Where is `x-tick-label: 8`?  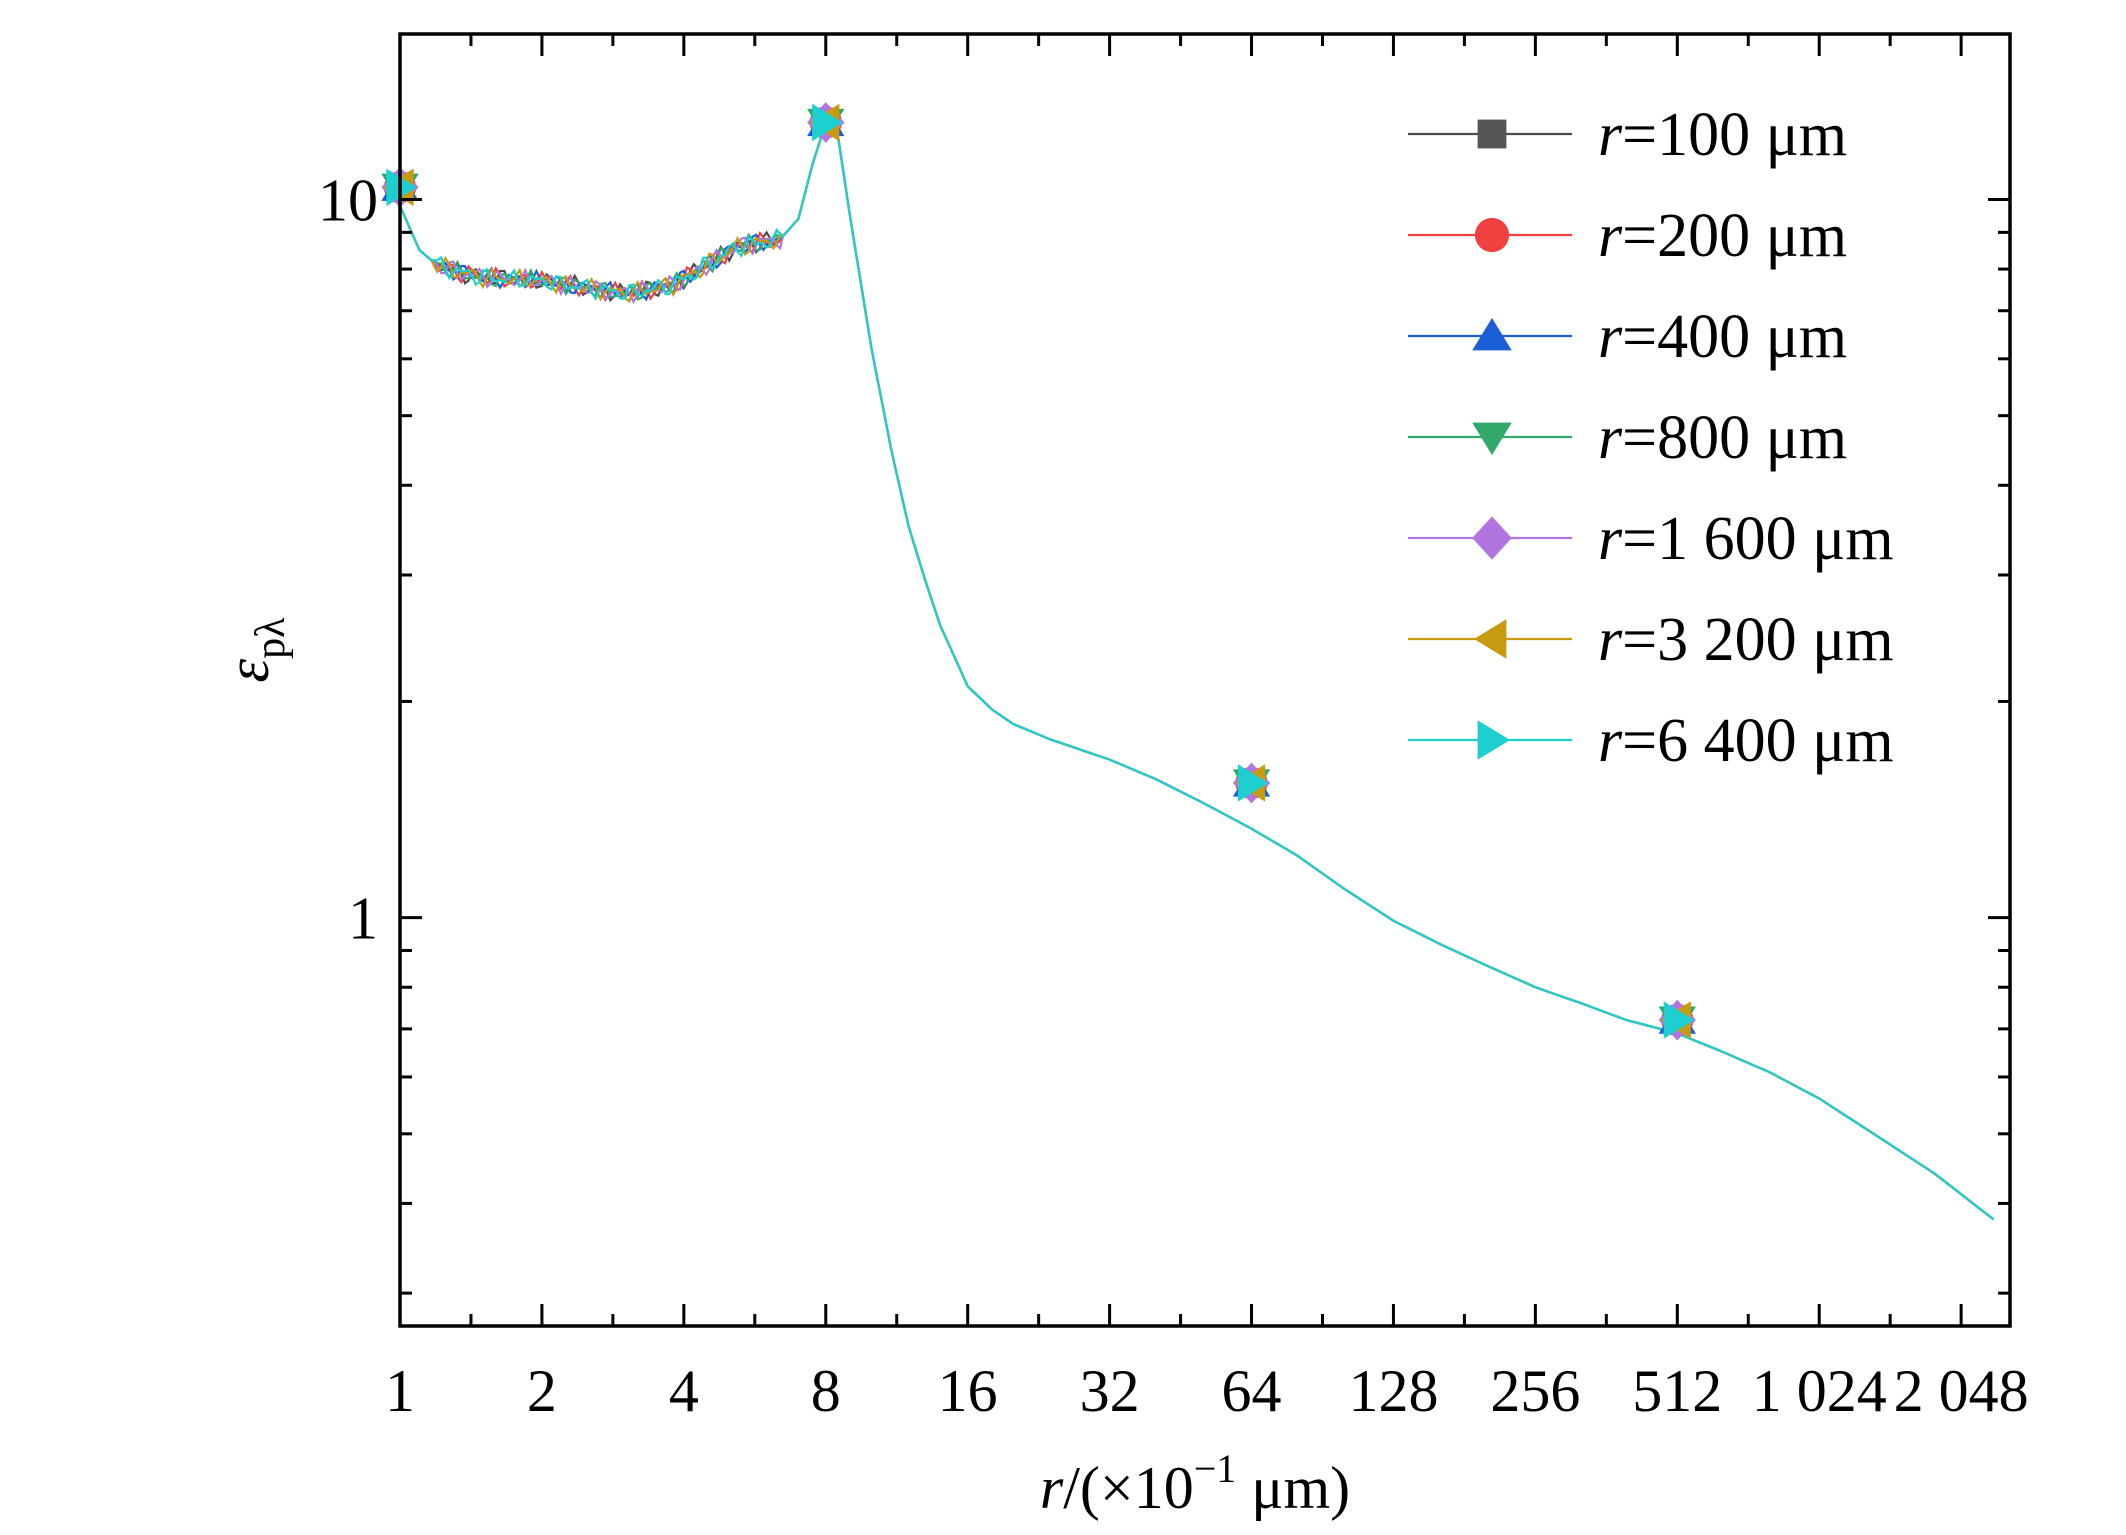
x-tick-label: 8 is located at coordinates (826, 1391).